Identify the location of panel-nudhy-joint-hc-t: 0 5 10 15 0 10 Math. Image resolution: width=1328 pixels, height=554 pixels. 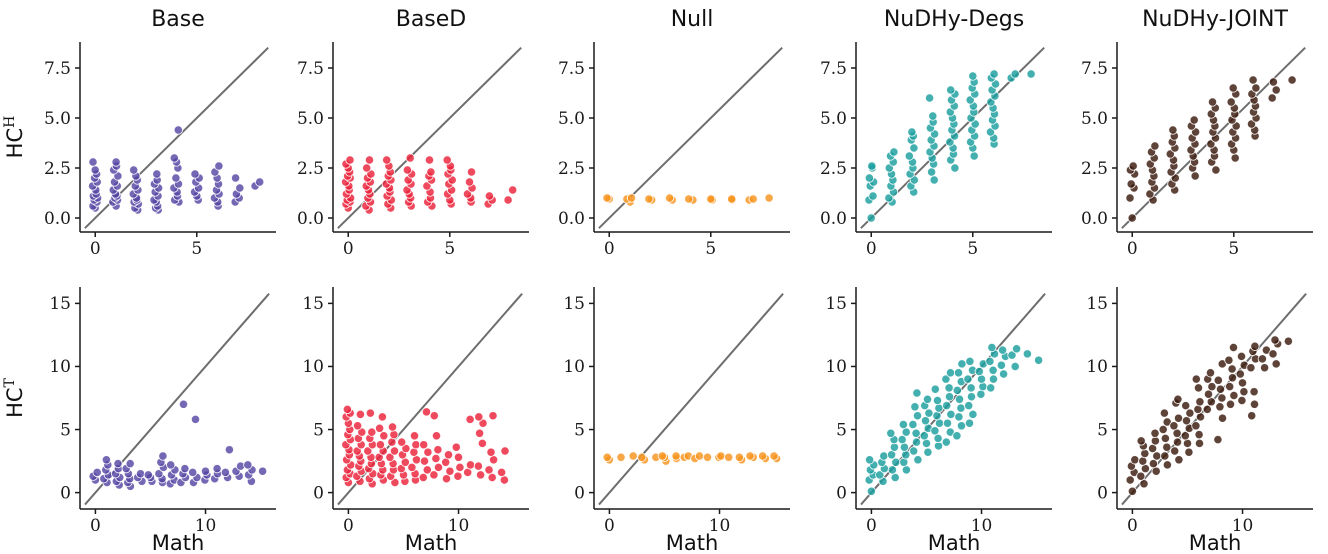
(1197, 411).